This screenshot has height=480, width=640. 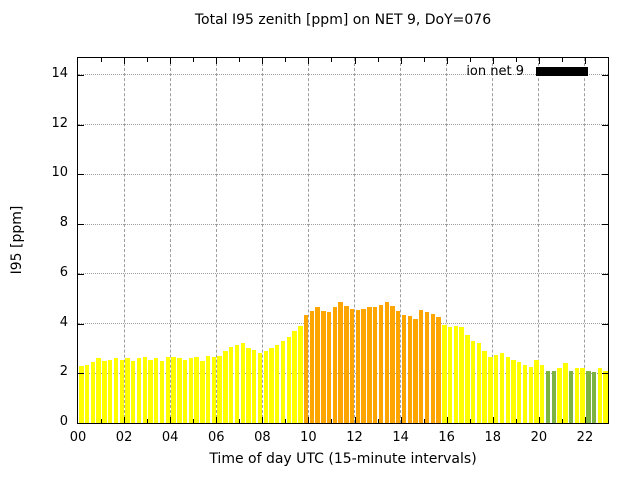 I want to click on x-tick-label: 08, so click(x=262, y=437).